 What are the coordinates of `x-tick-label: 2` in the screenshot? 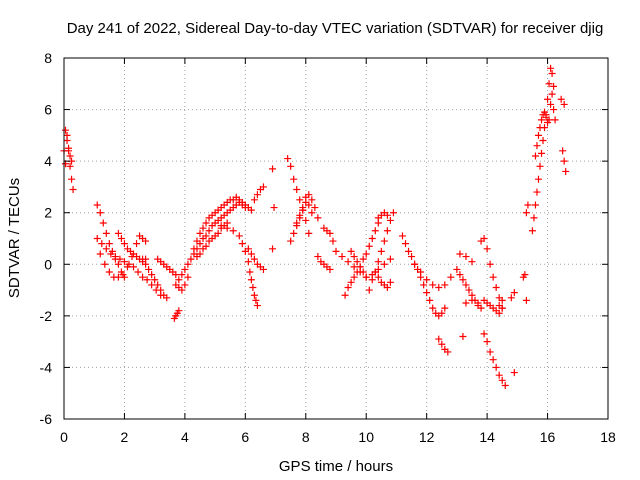 It's located at (125, 437).